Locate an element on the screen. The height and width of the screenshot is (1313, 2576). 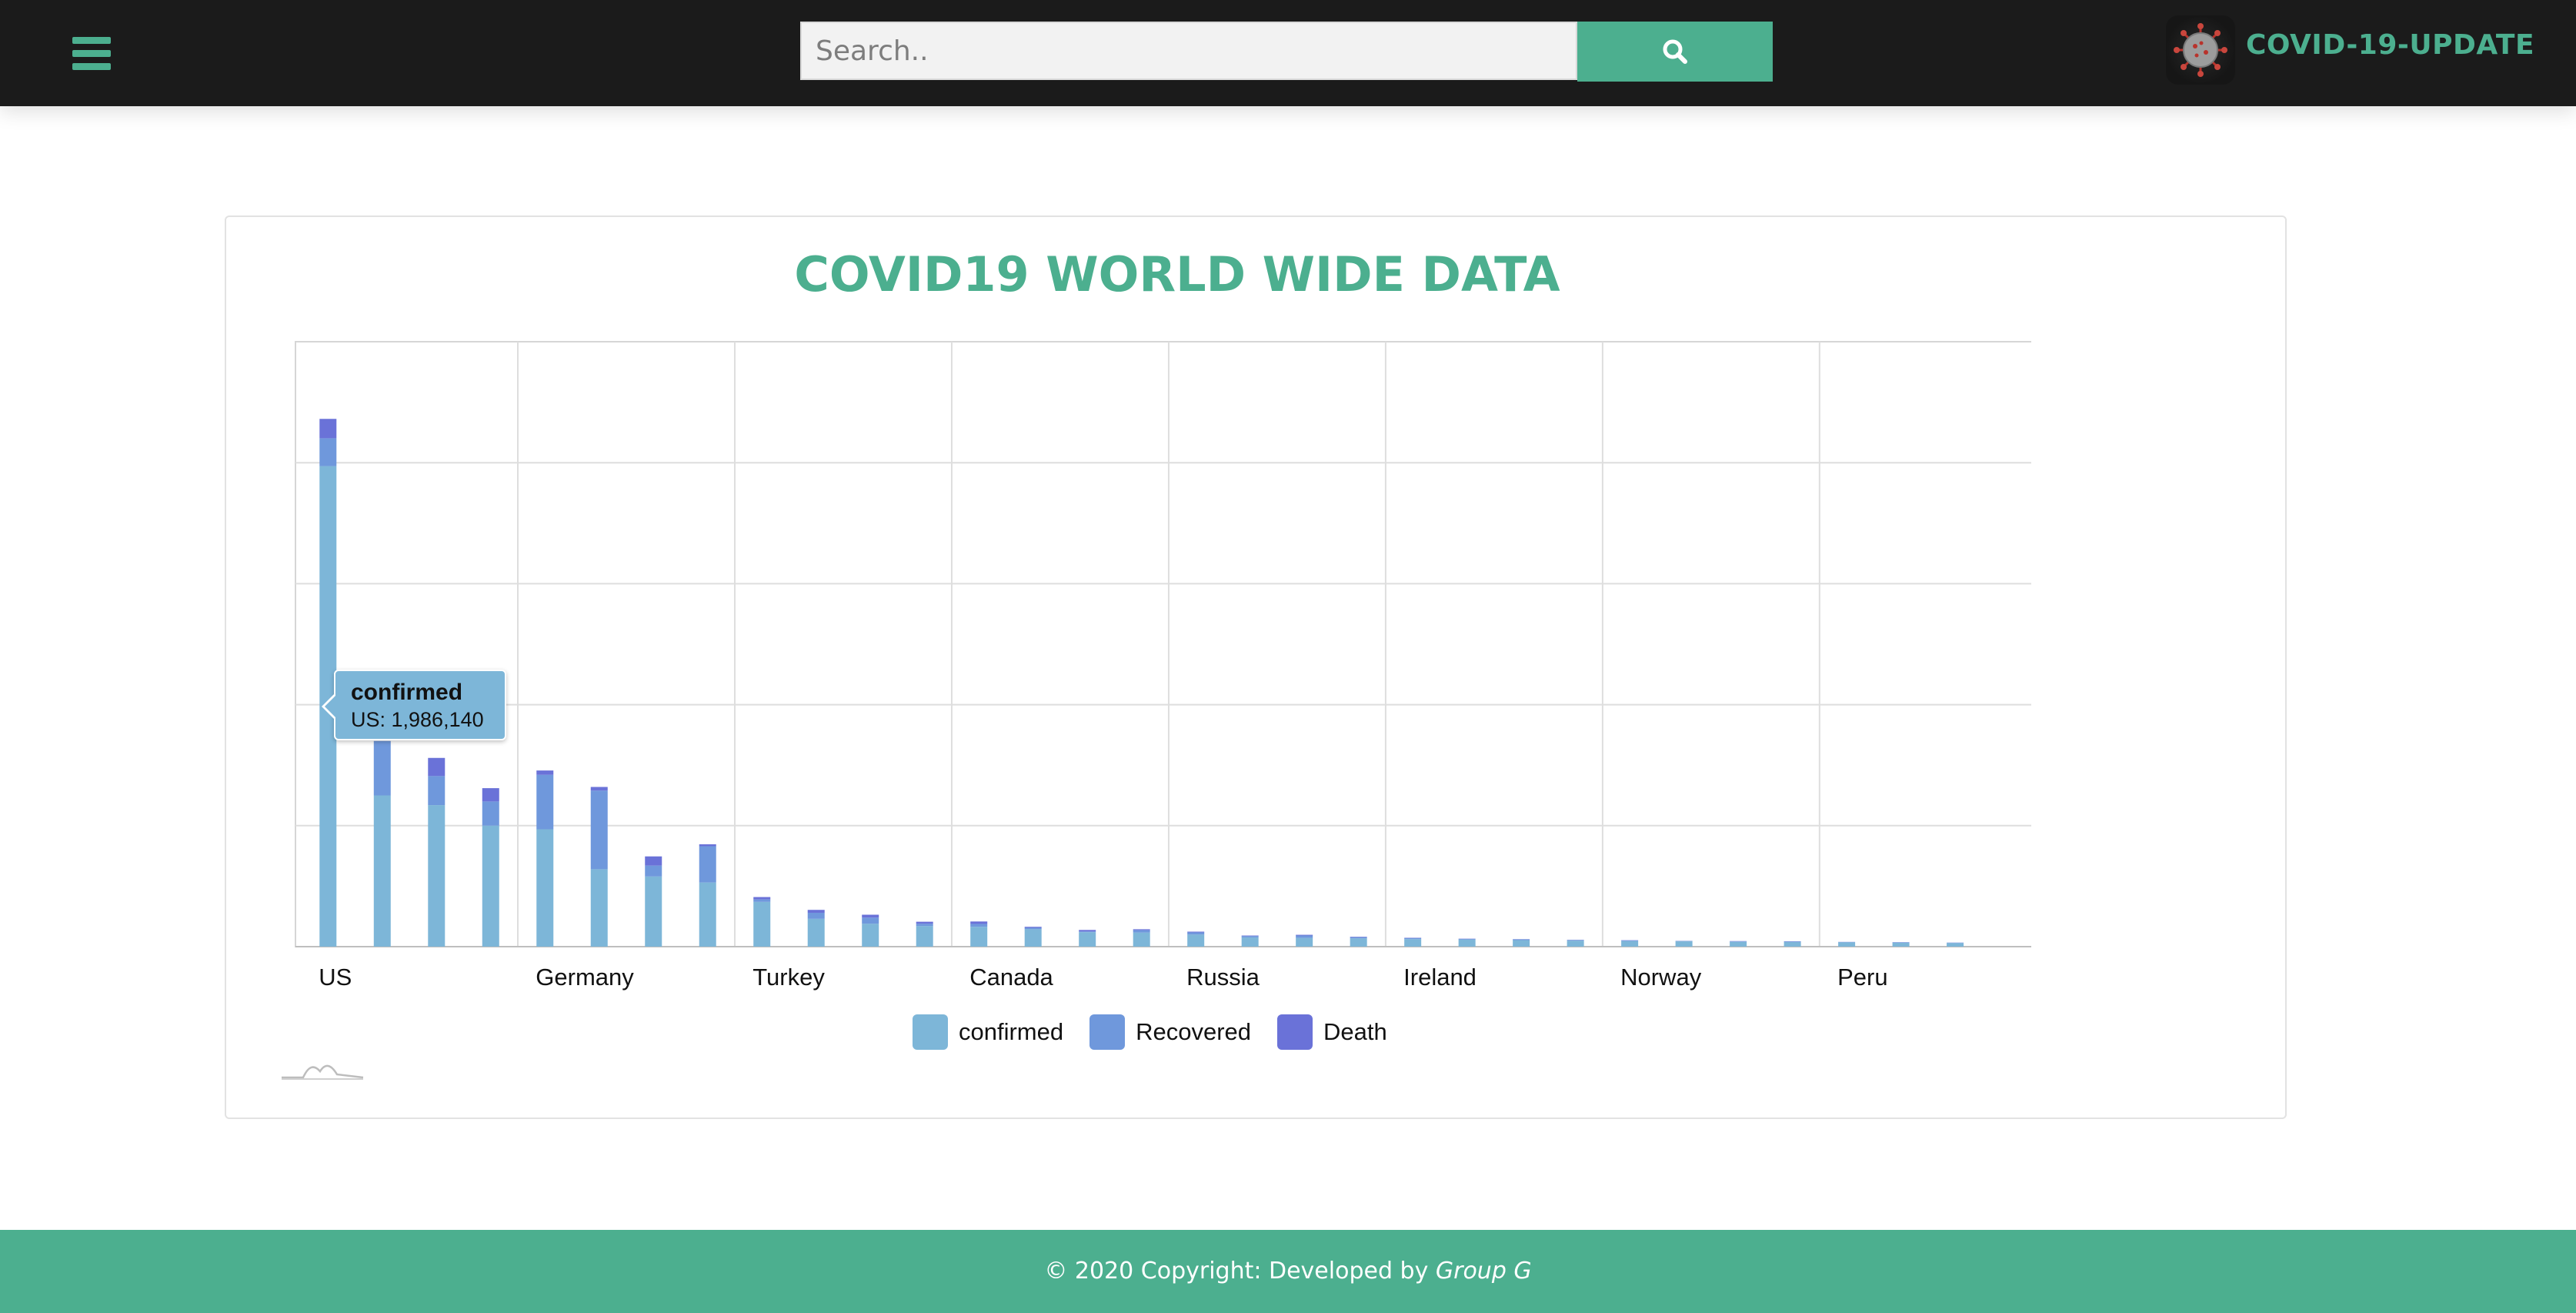
x-tick-label: Germany is located at coordinates (585, 977).